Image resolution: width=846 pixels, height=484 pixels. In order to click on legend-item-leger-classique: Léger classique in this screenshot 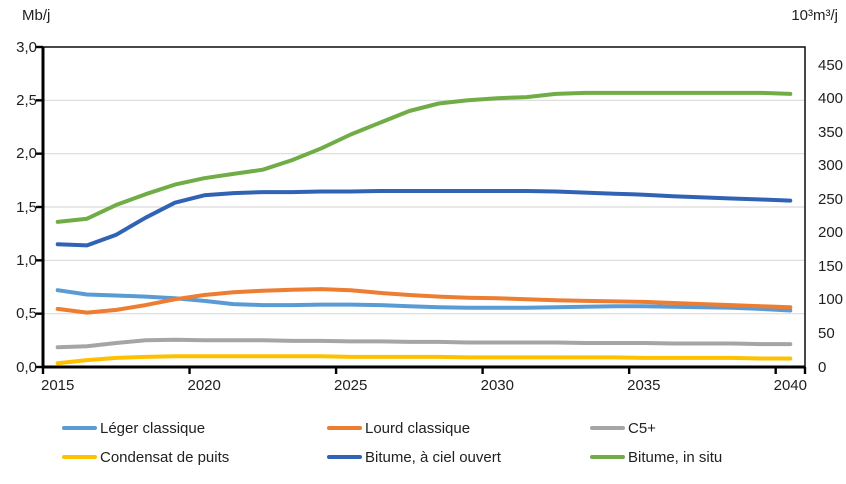, I will do `click(134, 428)`.